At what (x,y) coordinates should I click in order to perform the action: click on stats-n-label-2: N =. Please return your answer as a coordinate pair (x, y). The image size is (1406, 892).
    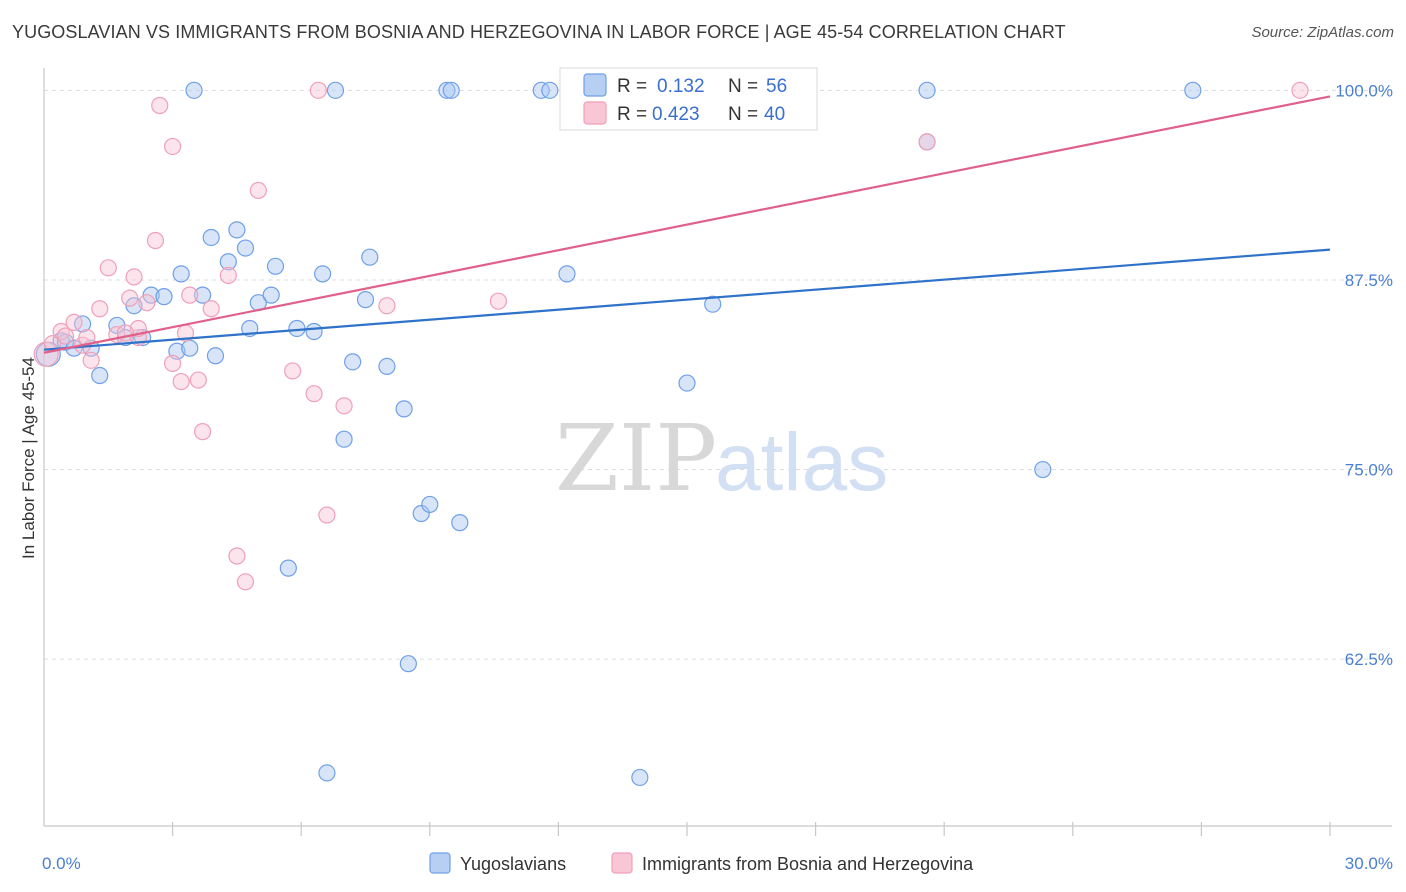
    Looking at the image, I should click on (743, 114).